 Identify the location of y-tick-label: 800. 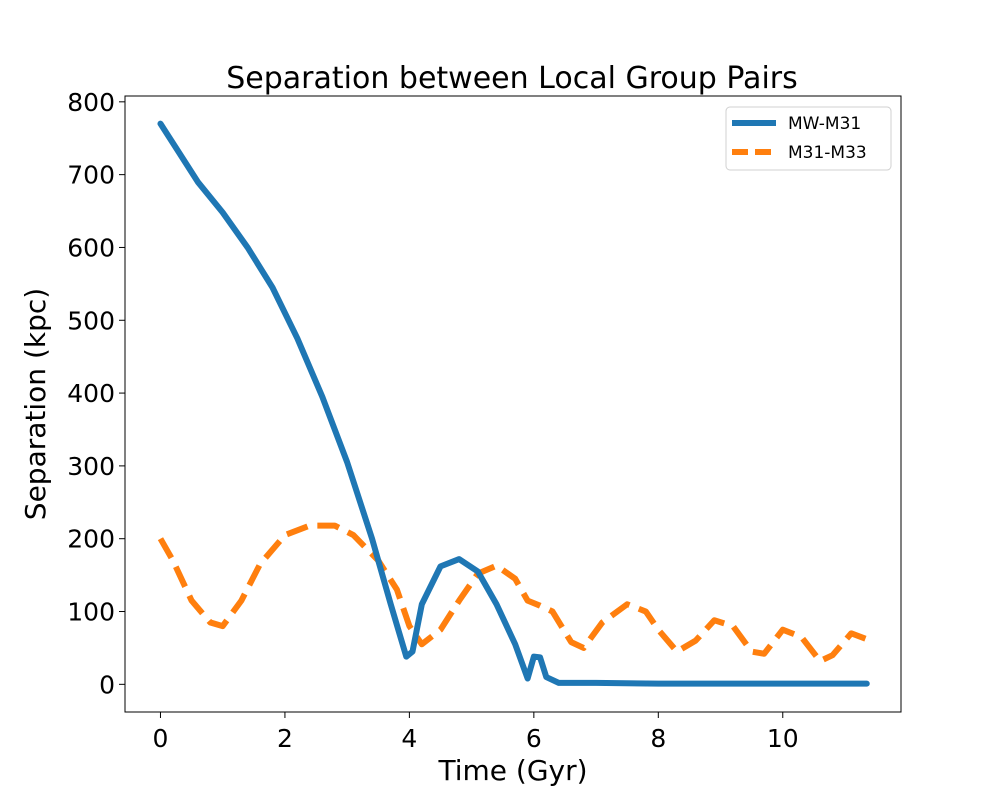
(91, 102).